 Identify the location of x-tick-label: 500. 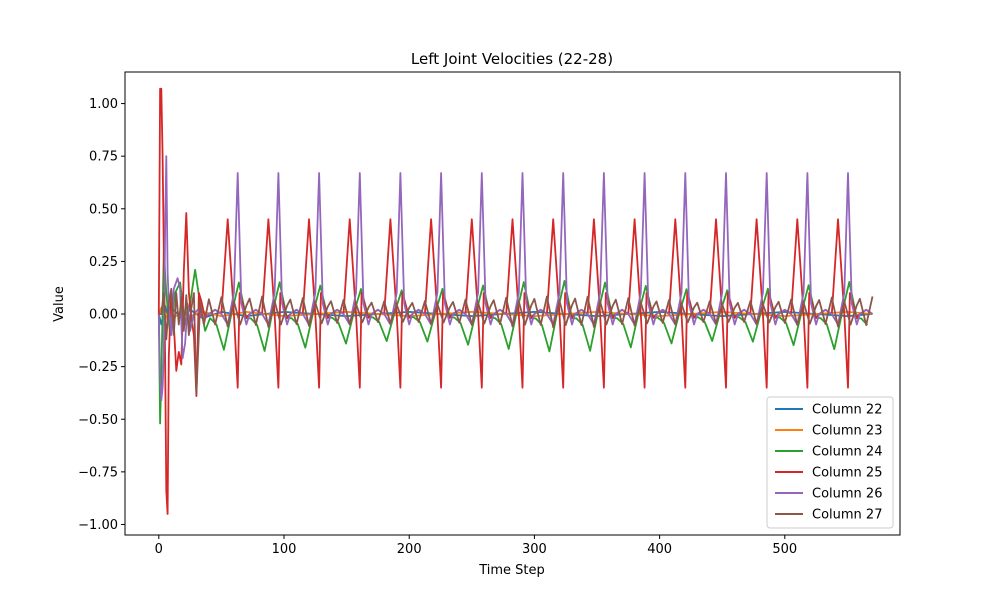
(784, 549).